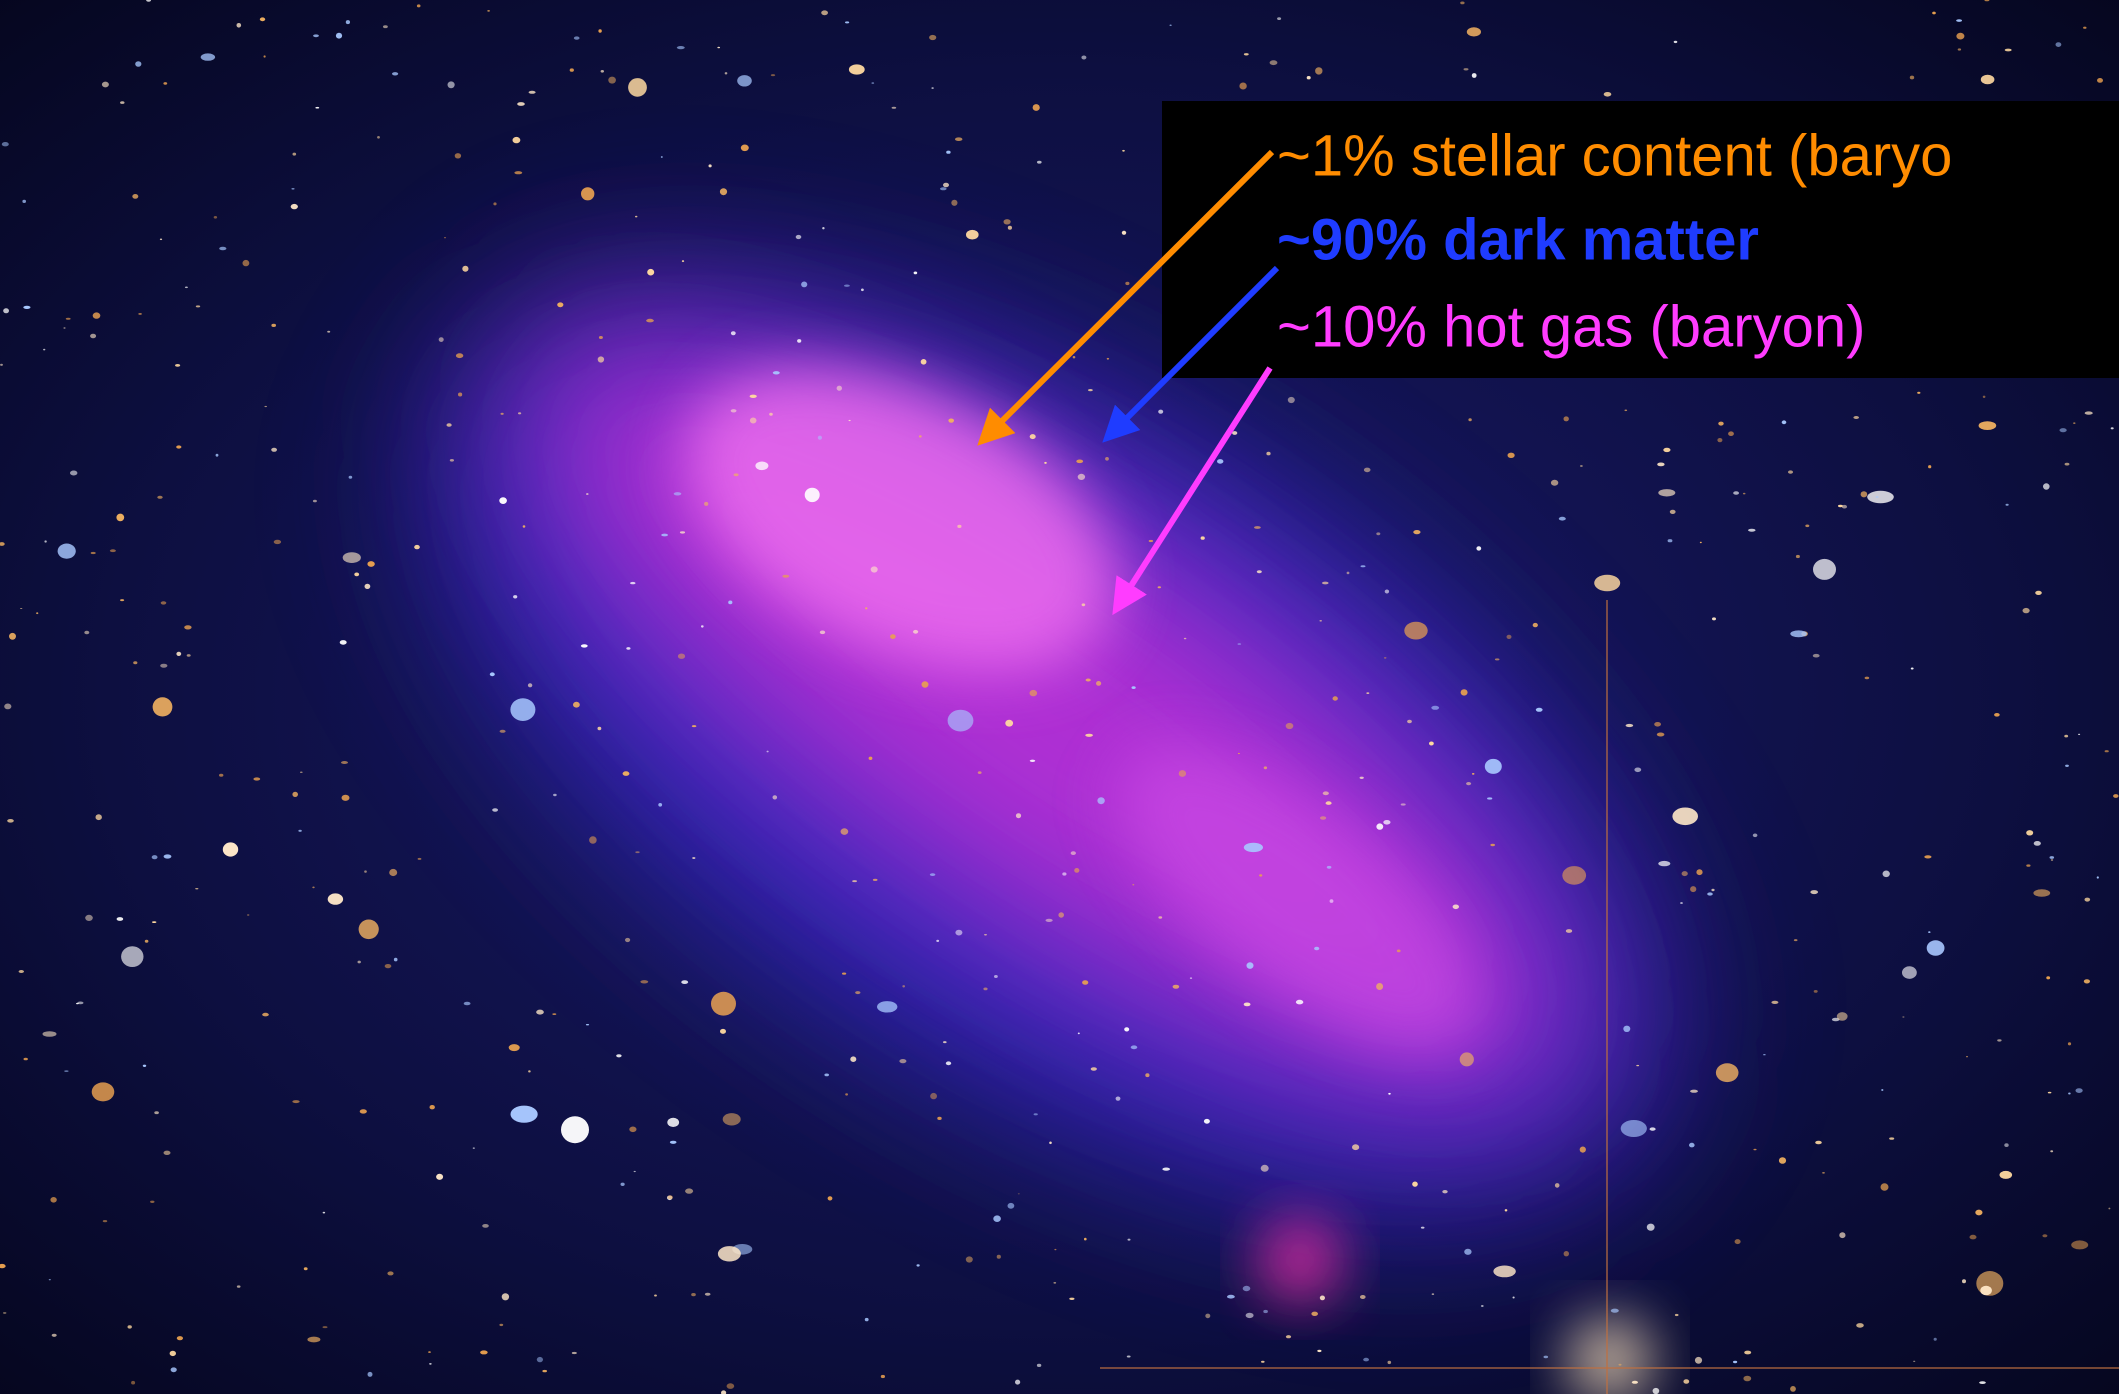  Describe the element at coordinates (1192, 491) in the screenshot. I see `hot-gas-arrow` at that location.